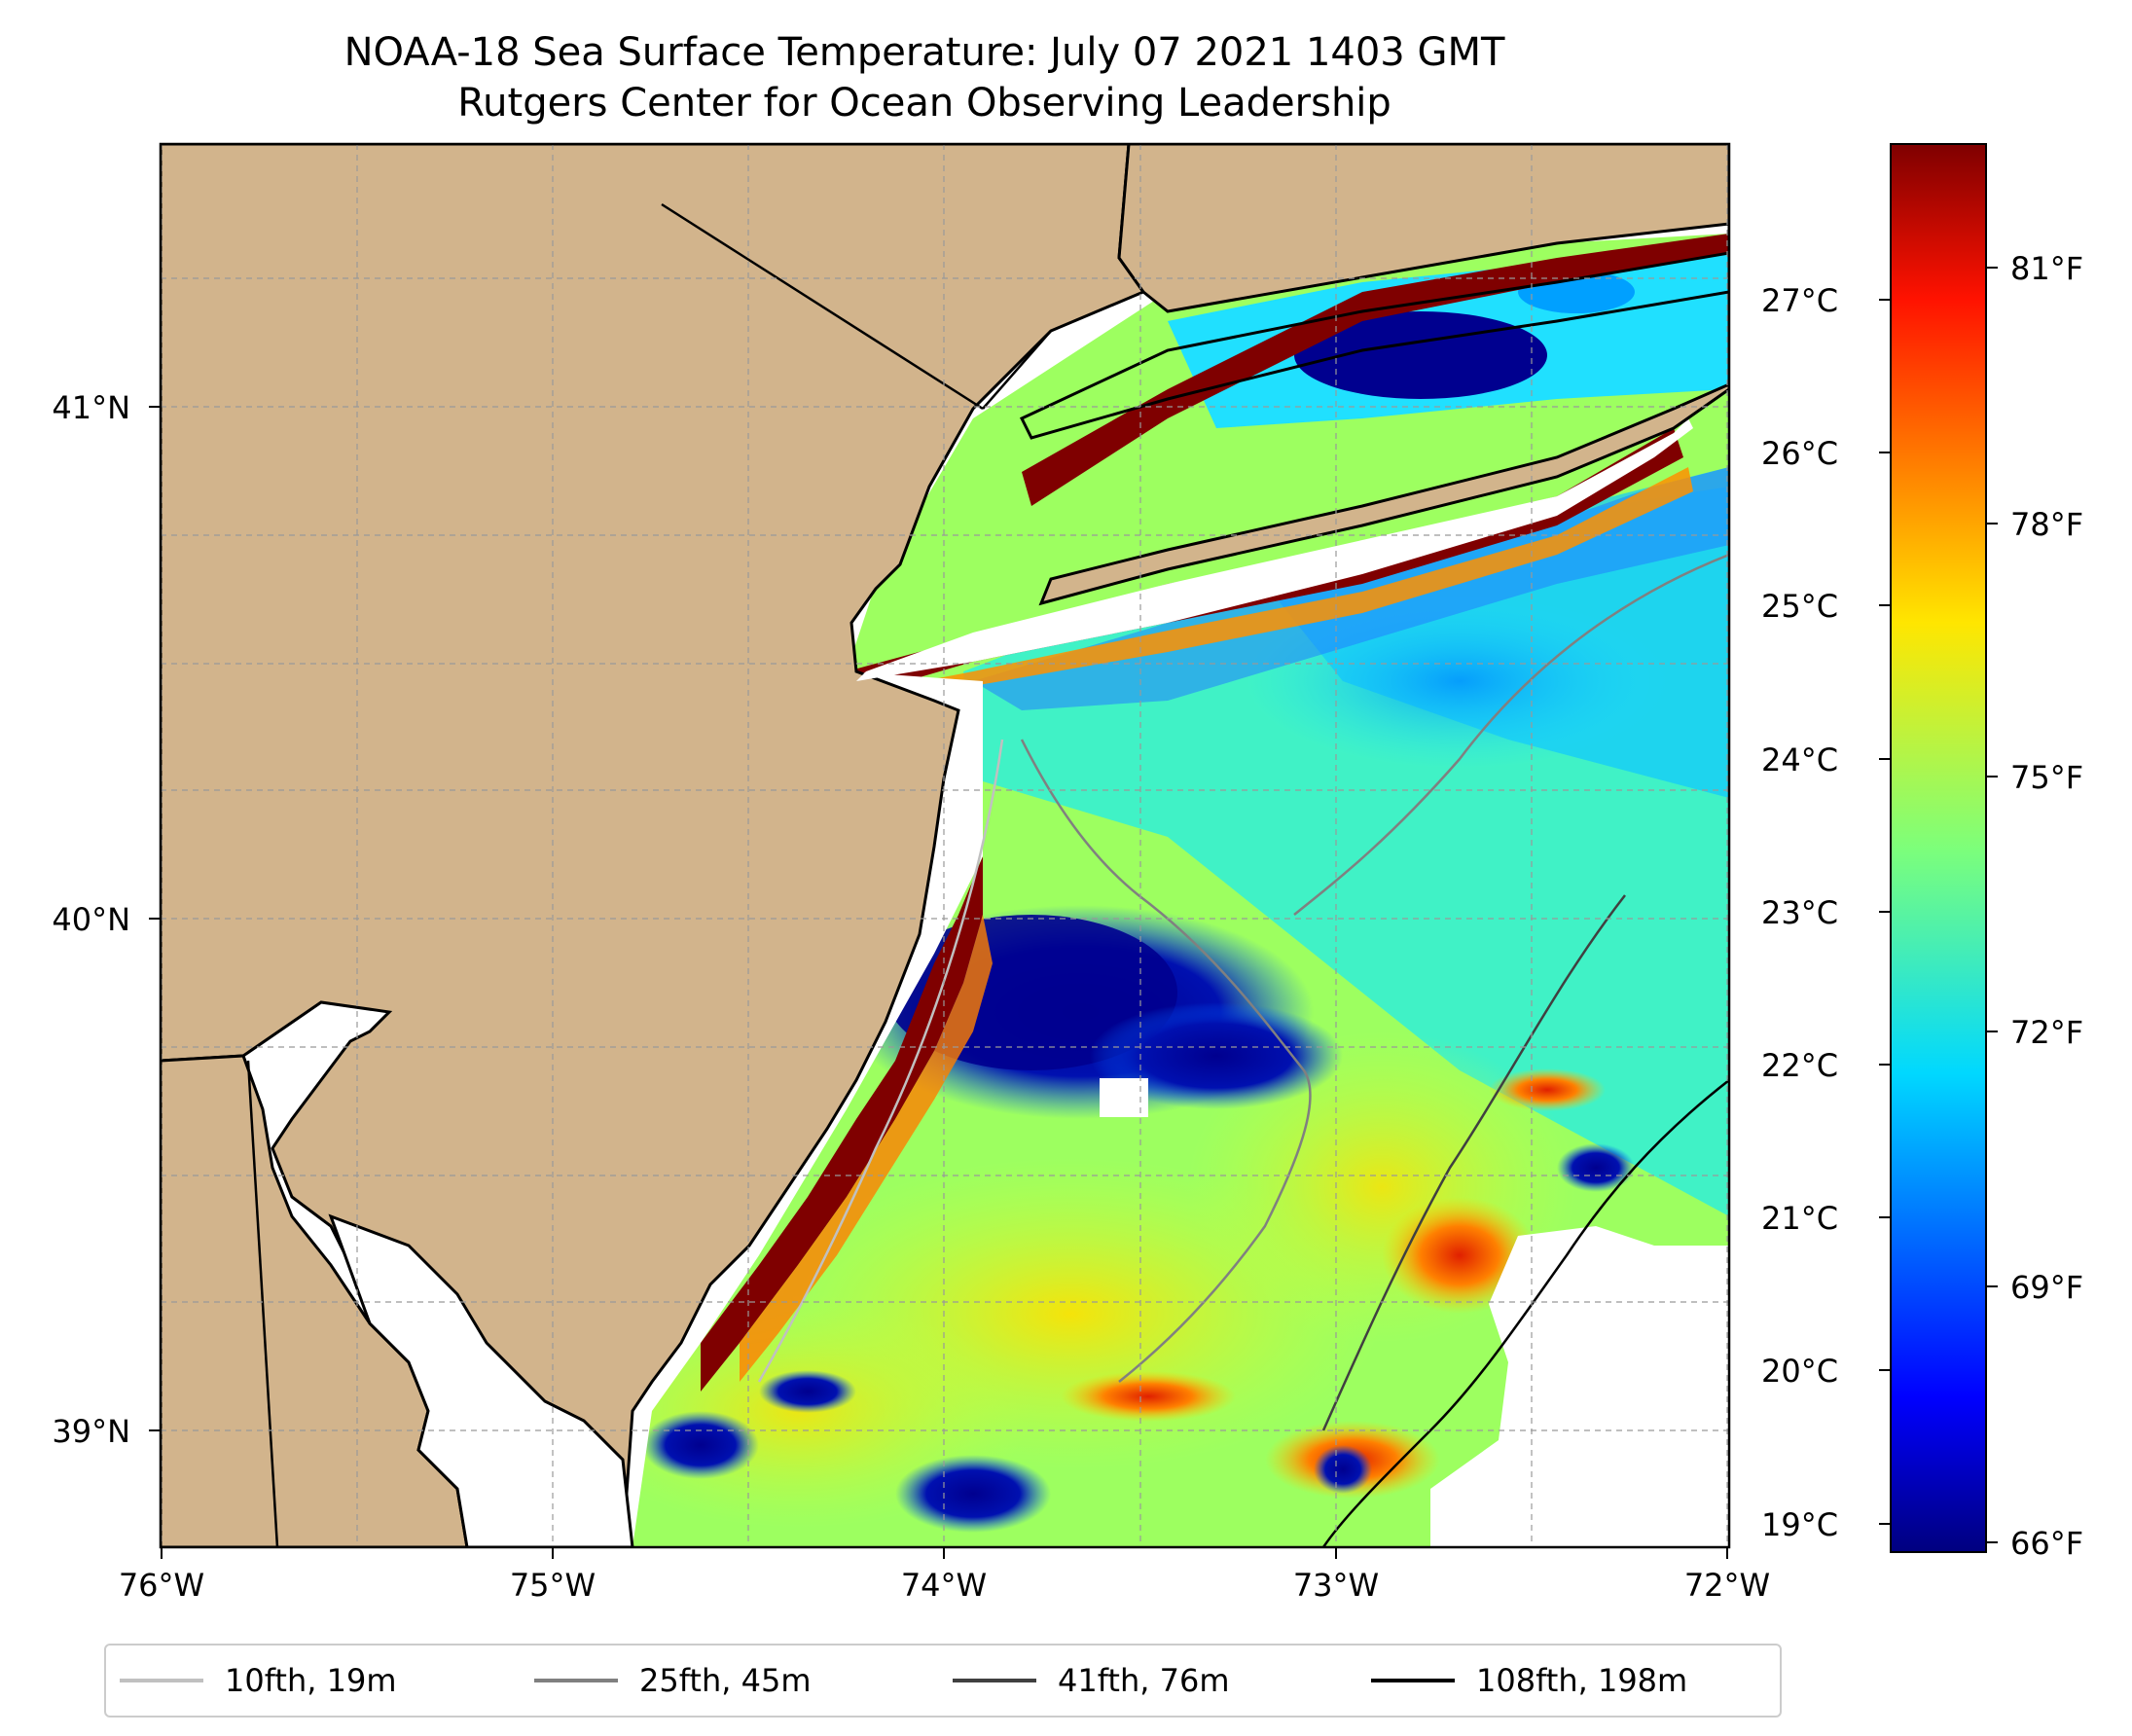 This screenshot has height=1736, width=2132. What do you see at coordinates (1144, 1681) in the screenshot?
I see `legend-label: 41fth, 76m` at bounding box center [1144, 1681].